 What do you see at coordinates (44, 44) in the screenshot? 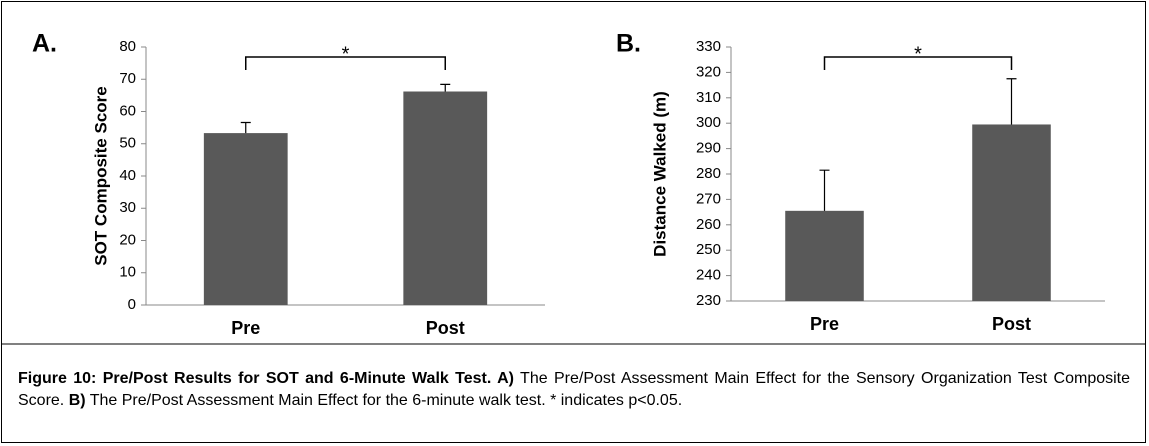
I see `panel-label: A.` at bounding box center [44, 44].